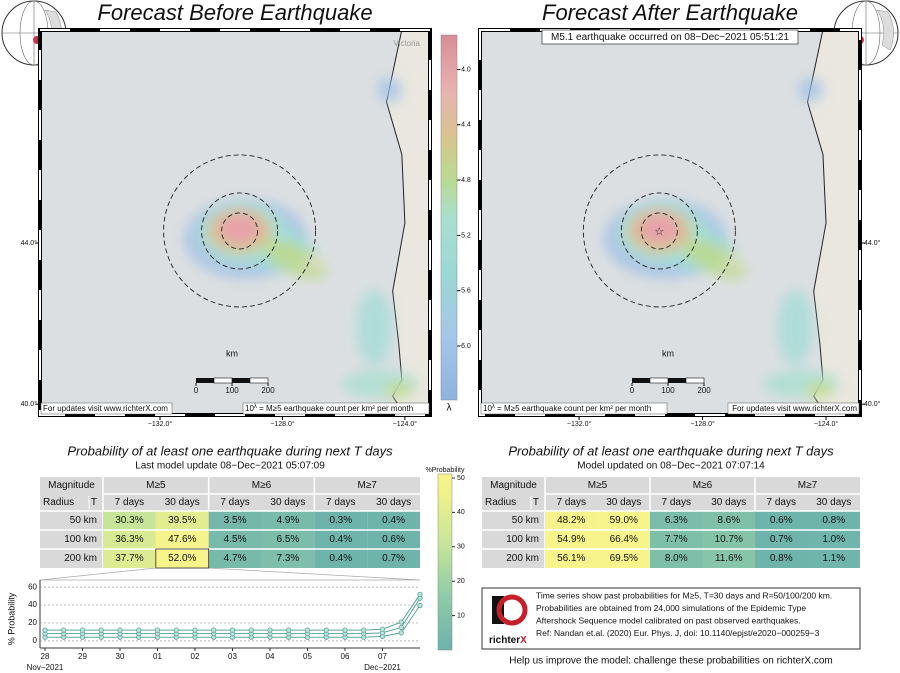 The width and height of the screenshot is (900, 673). I want to click on probability-cell: 1.0%, so click(833, 539).